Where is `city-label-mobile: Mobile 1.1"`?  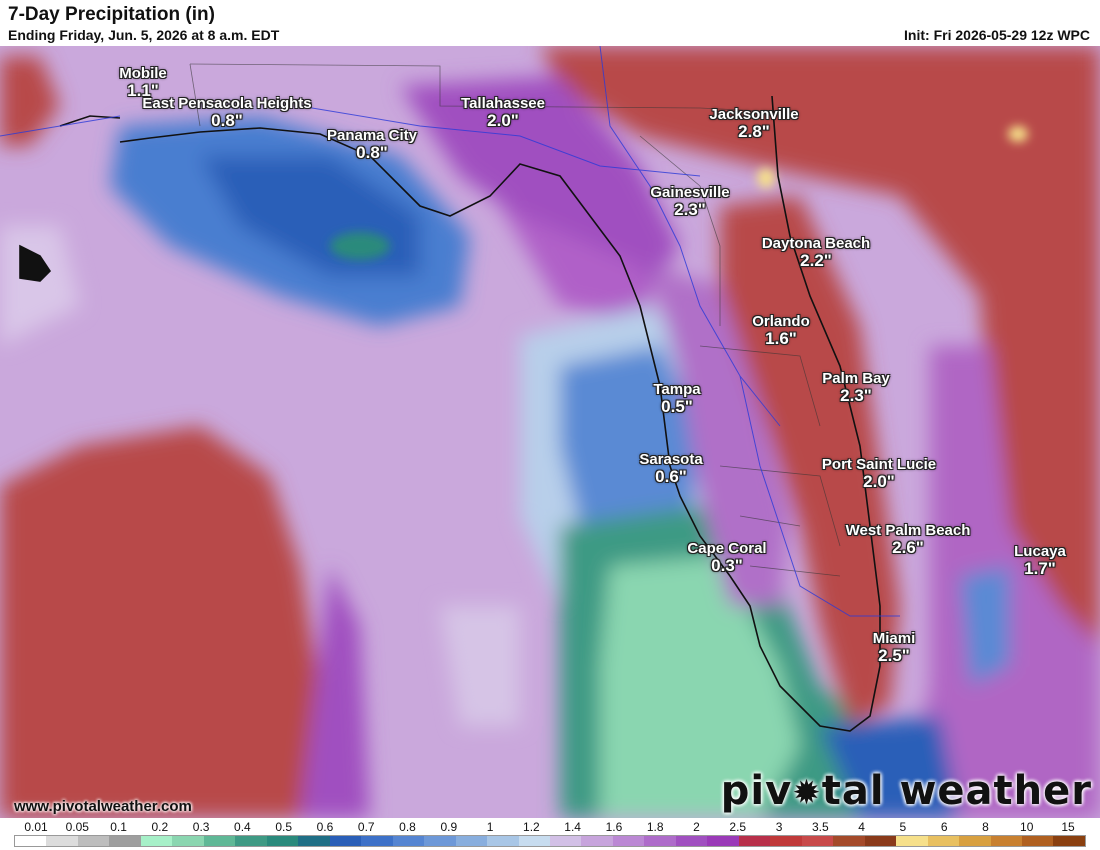 city-label-mobile: Mobile 1.1" is located at coordinates (143, 83).